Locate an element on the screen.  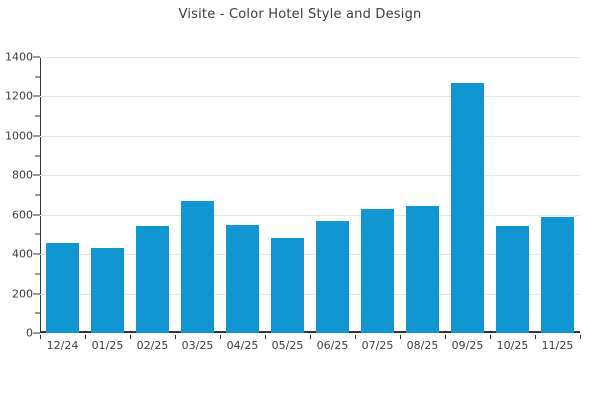
y-axis-labels: 0 200 400 600 800 1000 1200 1400 is located at coordinates (16, 195).